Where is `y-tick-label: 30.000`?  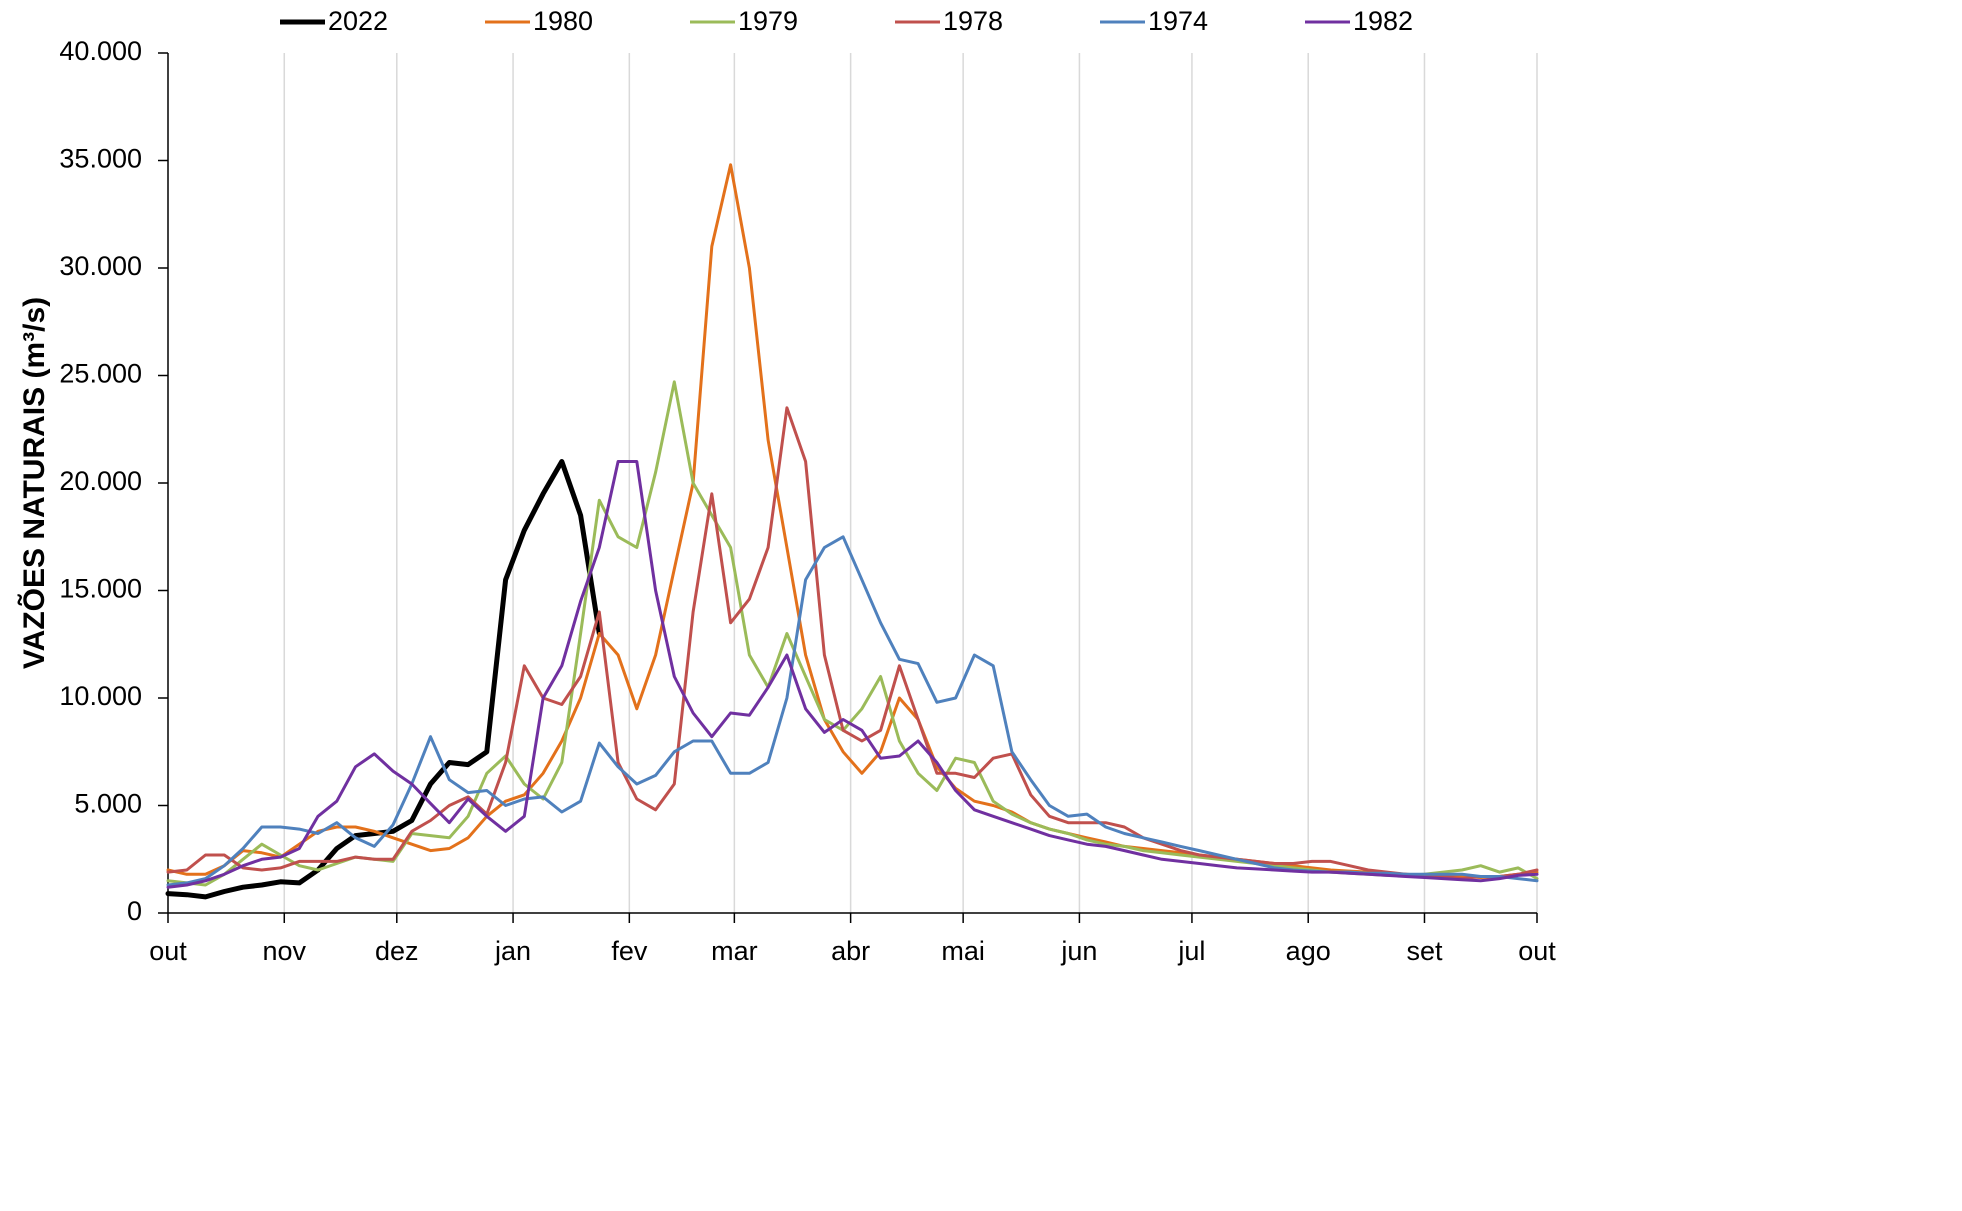 y-tick-label: 30.000 is located at coordinates (100, 266).